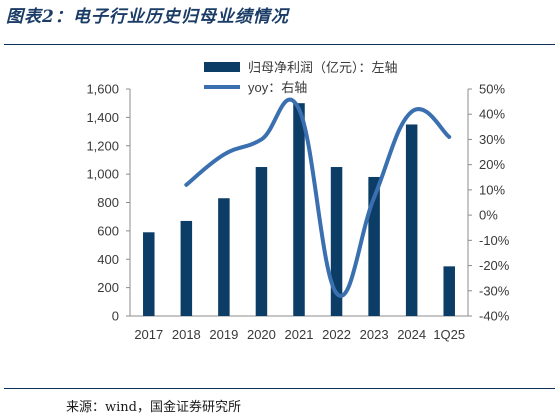  Describe the element at coordinates (108, 287) in the screenshot. I see `left-tick-label: 200` at that location.